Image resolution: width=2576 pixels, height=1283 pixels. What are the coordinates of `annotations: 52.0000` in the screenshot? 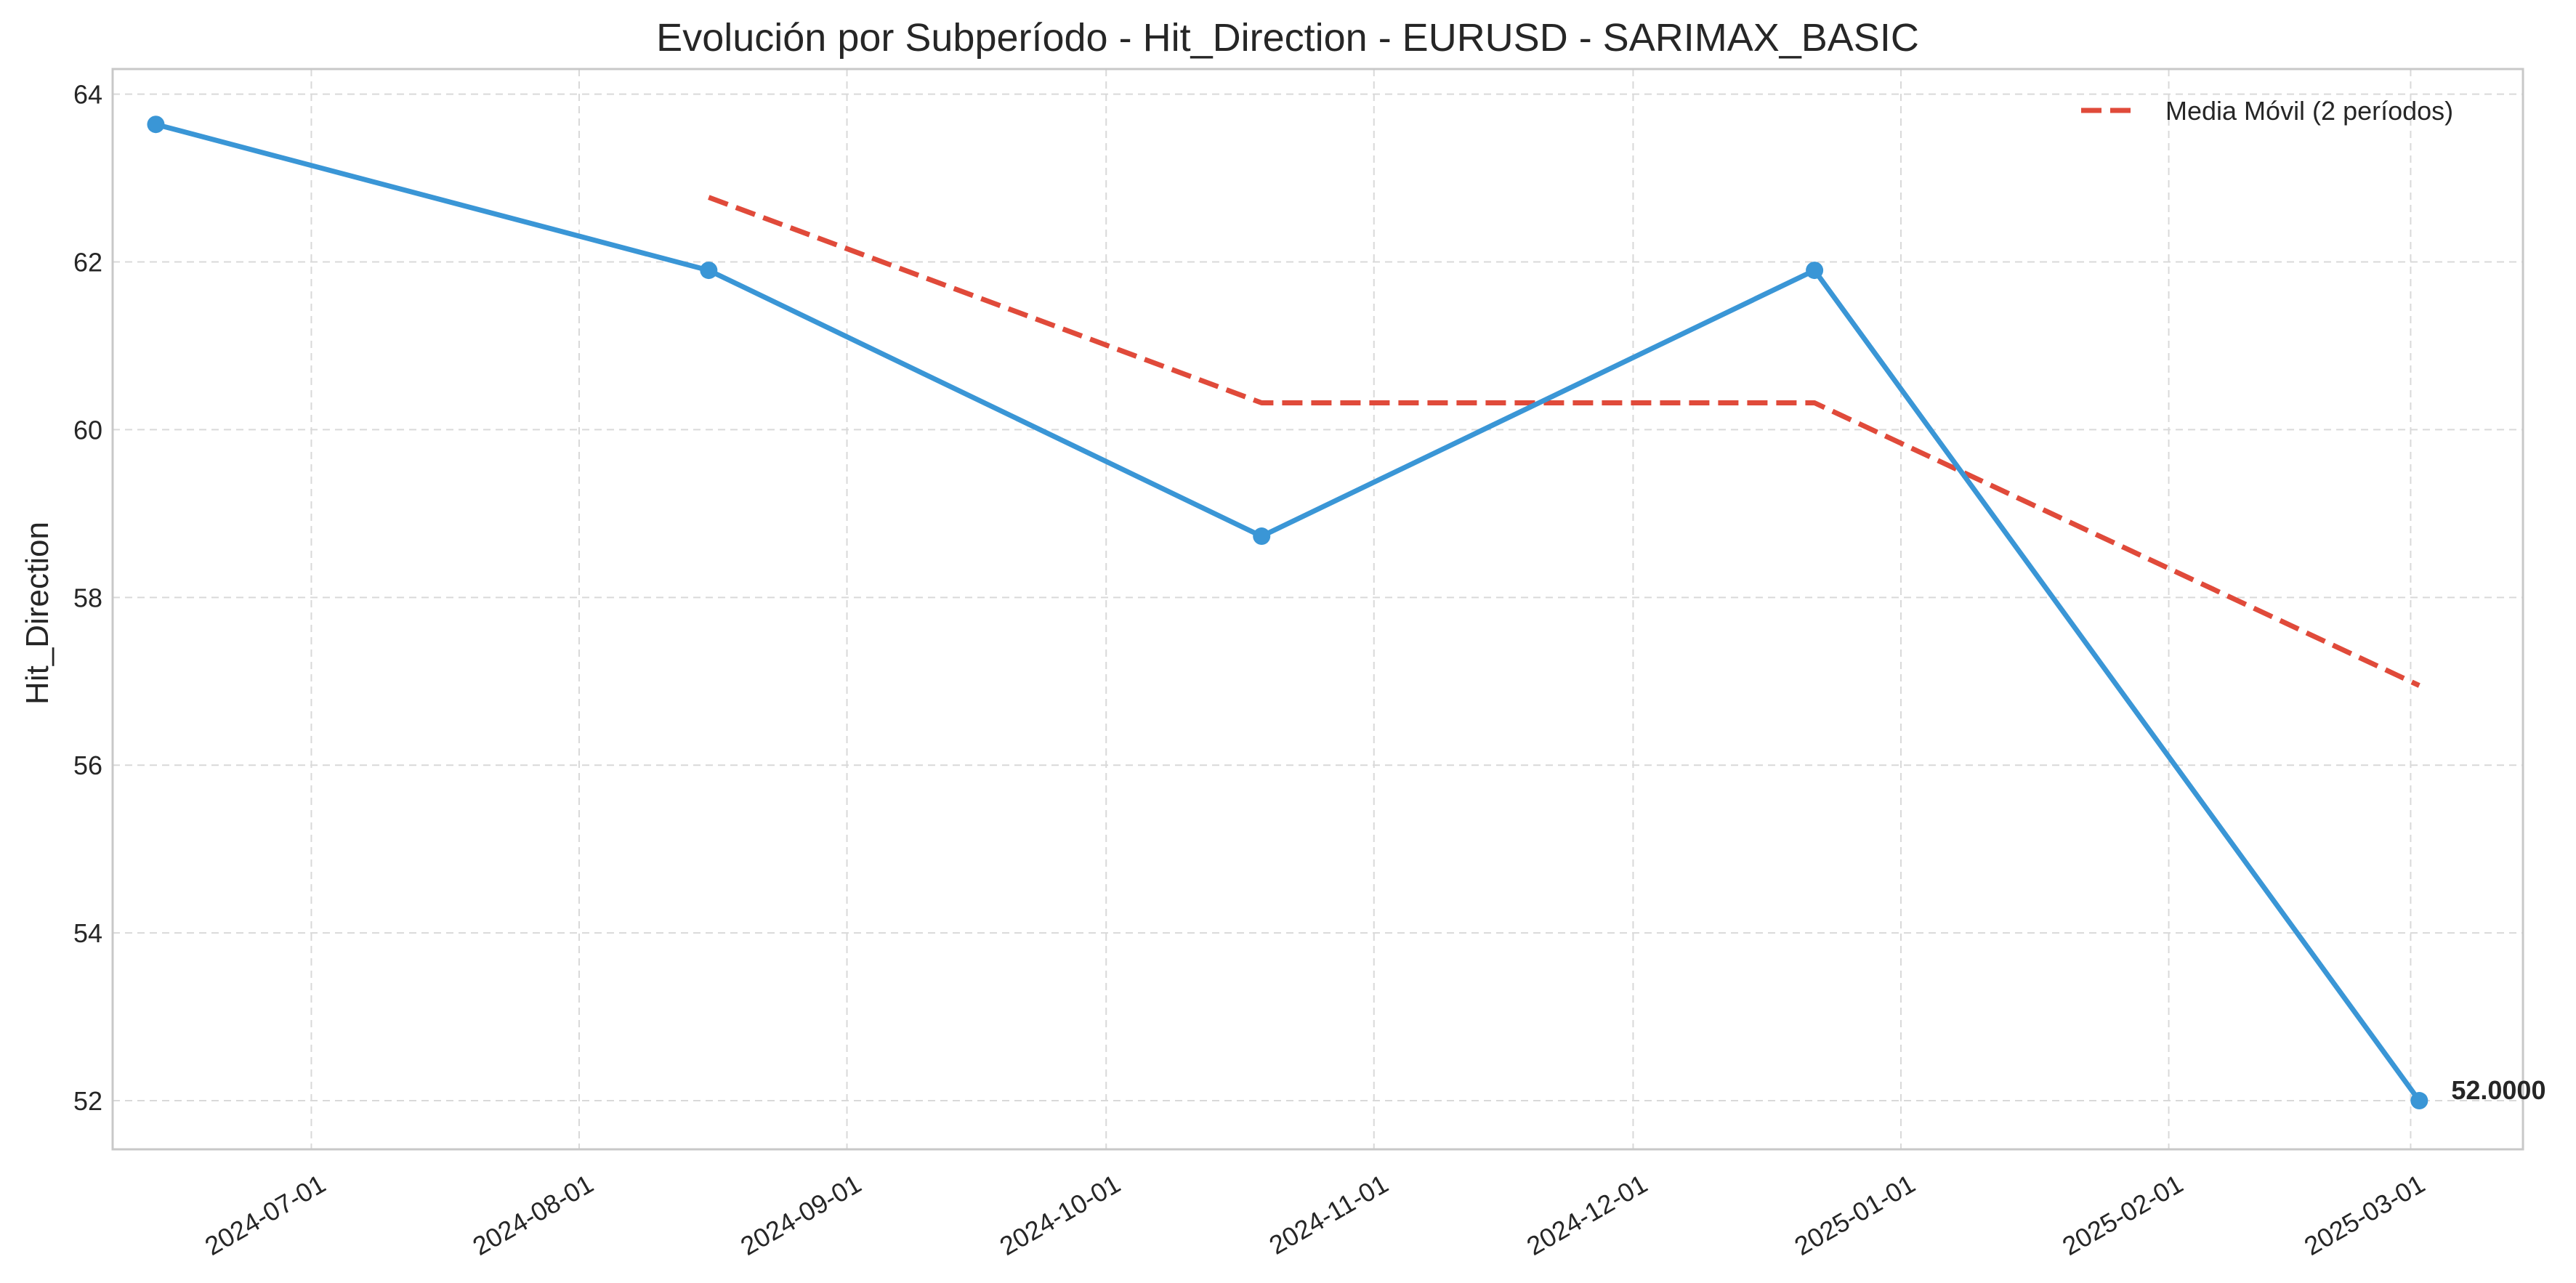 It's located at (2498, 1090).